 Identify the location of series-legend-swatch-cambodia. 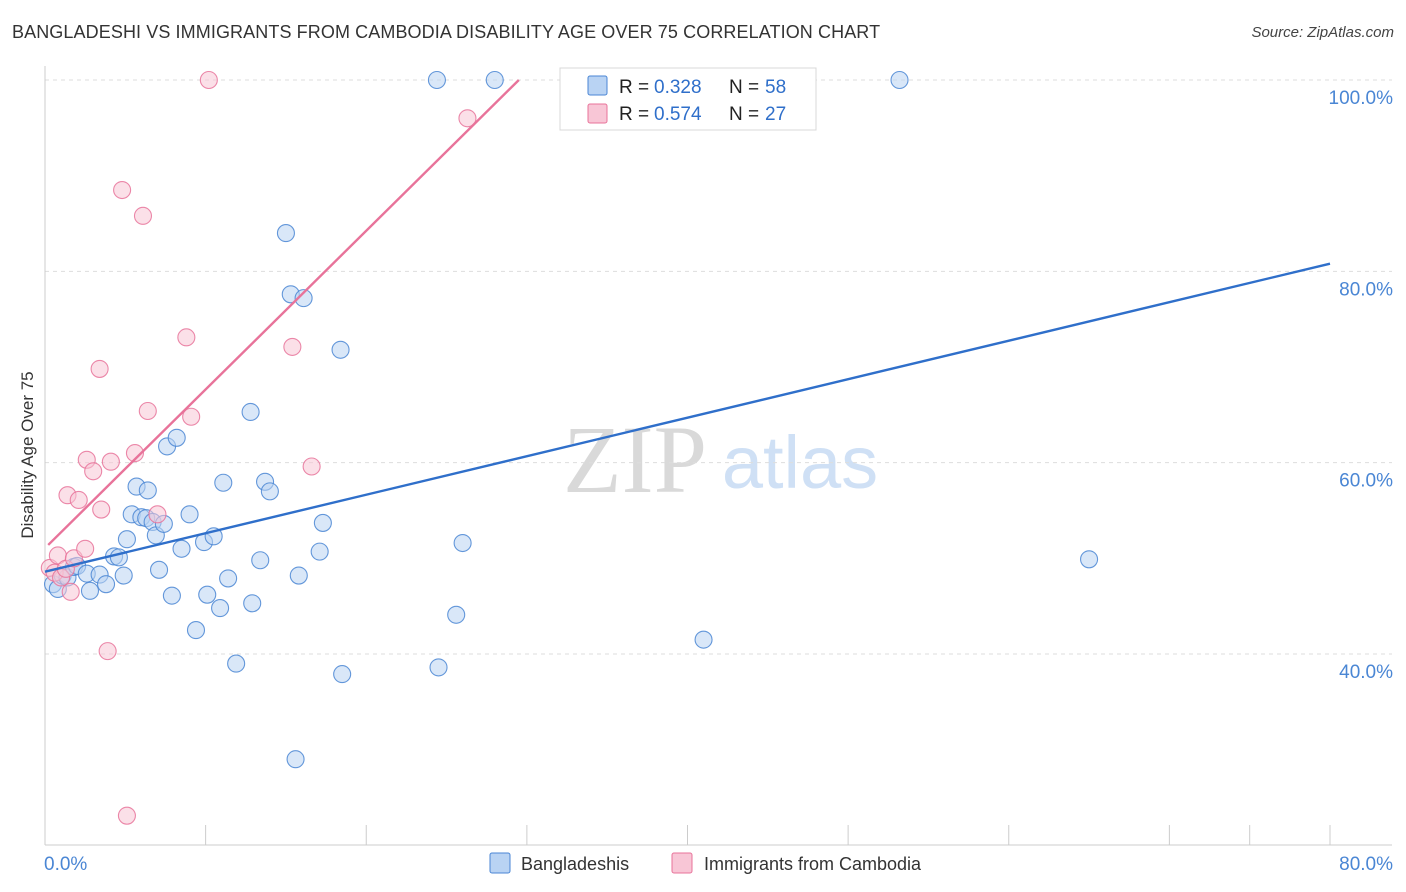
(682, 863).